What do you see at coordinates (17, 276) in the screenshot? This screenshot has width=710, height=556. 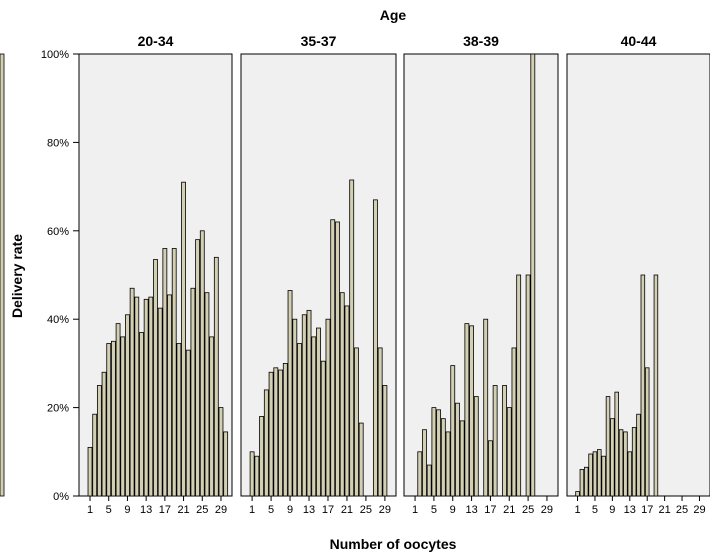 I see `y-axis-title: Delivery rate` at bounding box center [17, 276].